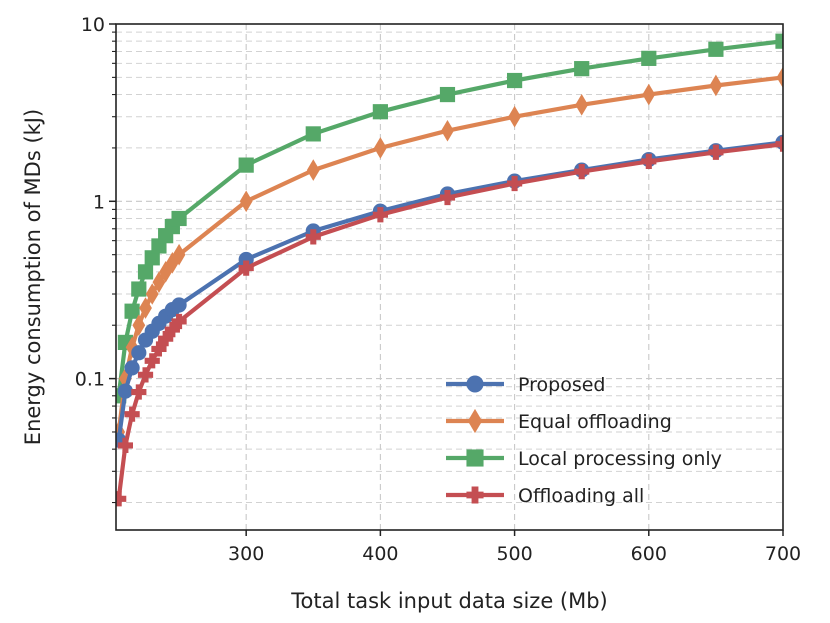 Image resolution: width=830 pixels, height=623 pixels. Describe the element at coordinates (581, 496) in the screenshot. I see `legend-label: Offloading all` at that location.